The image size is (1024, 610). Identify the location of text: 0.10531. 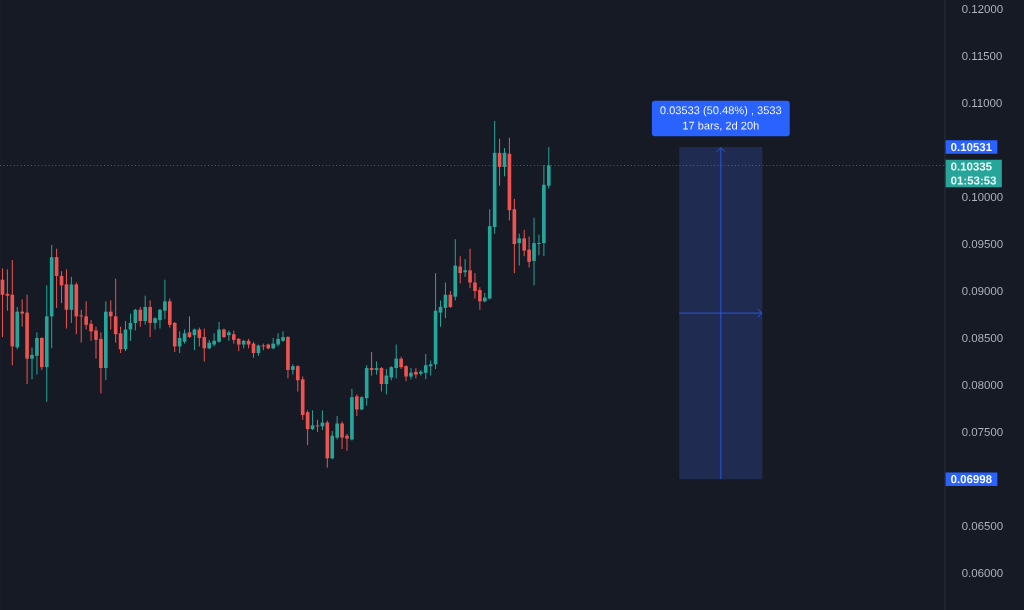
(971, 147).